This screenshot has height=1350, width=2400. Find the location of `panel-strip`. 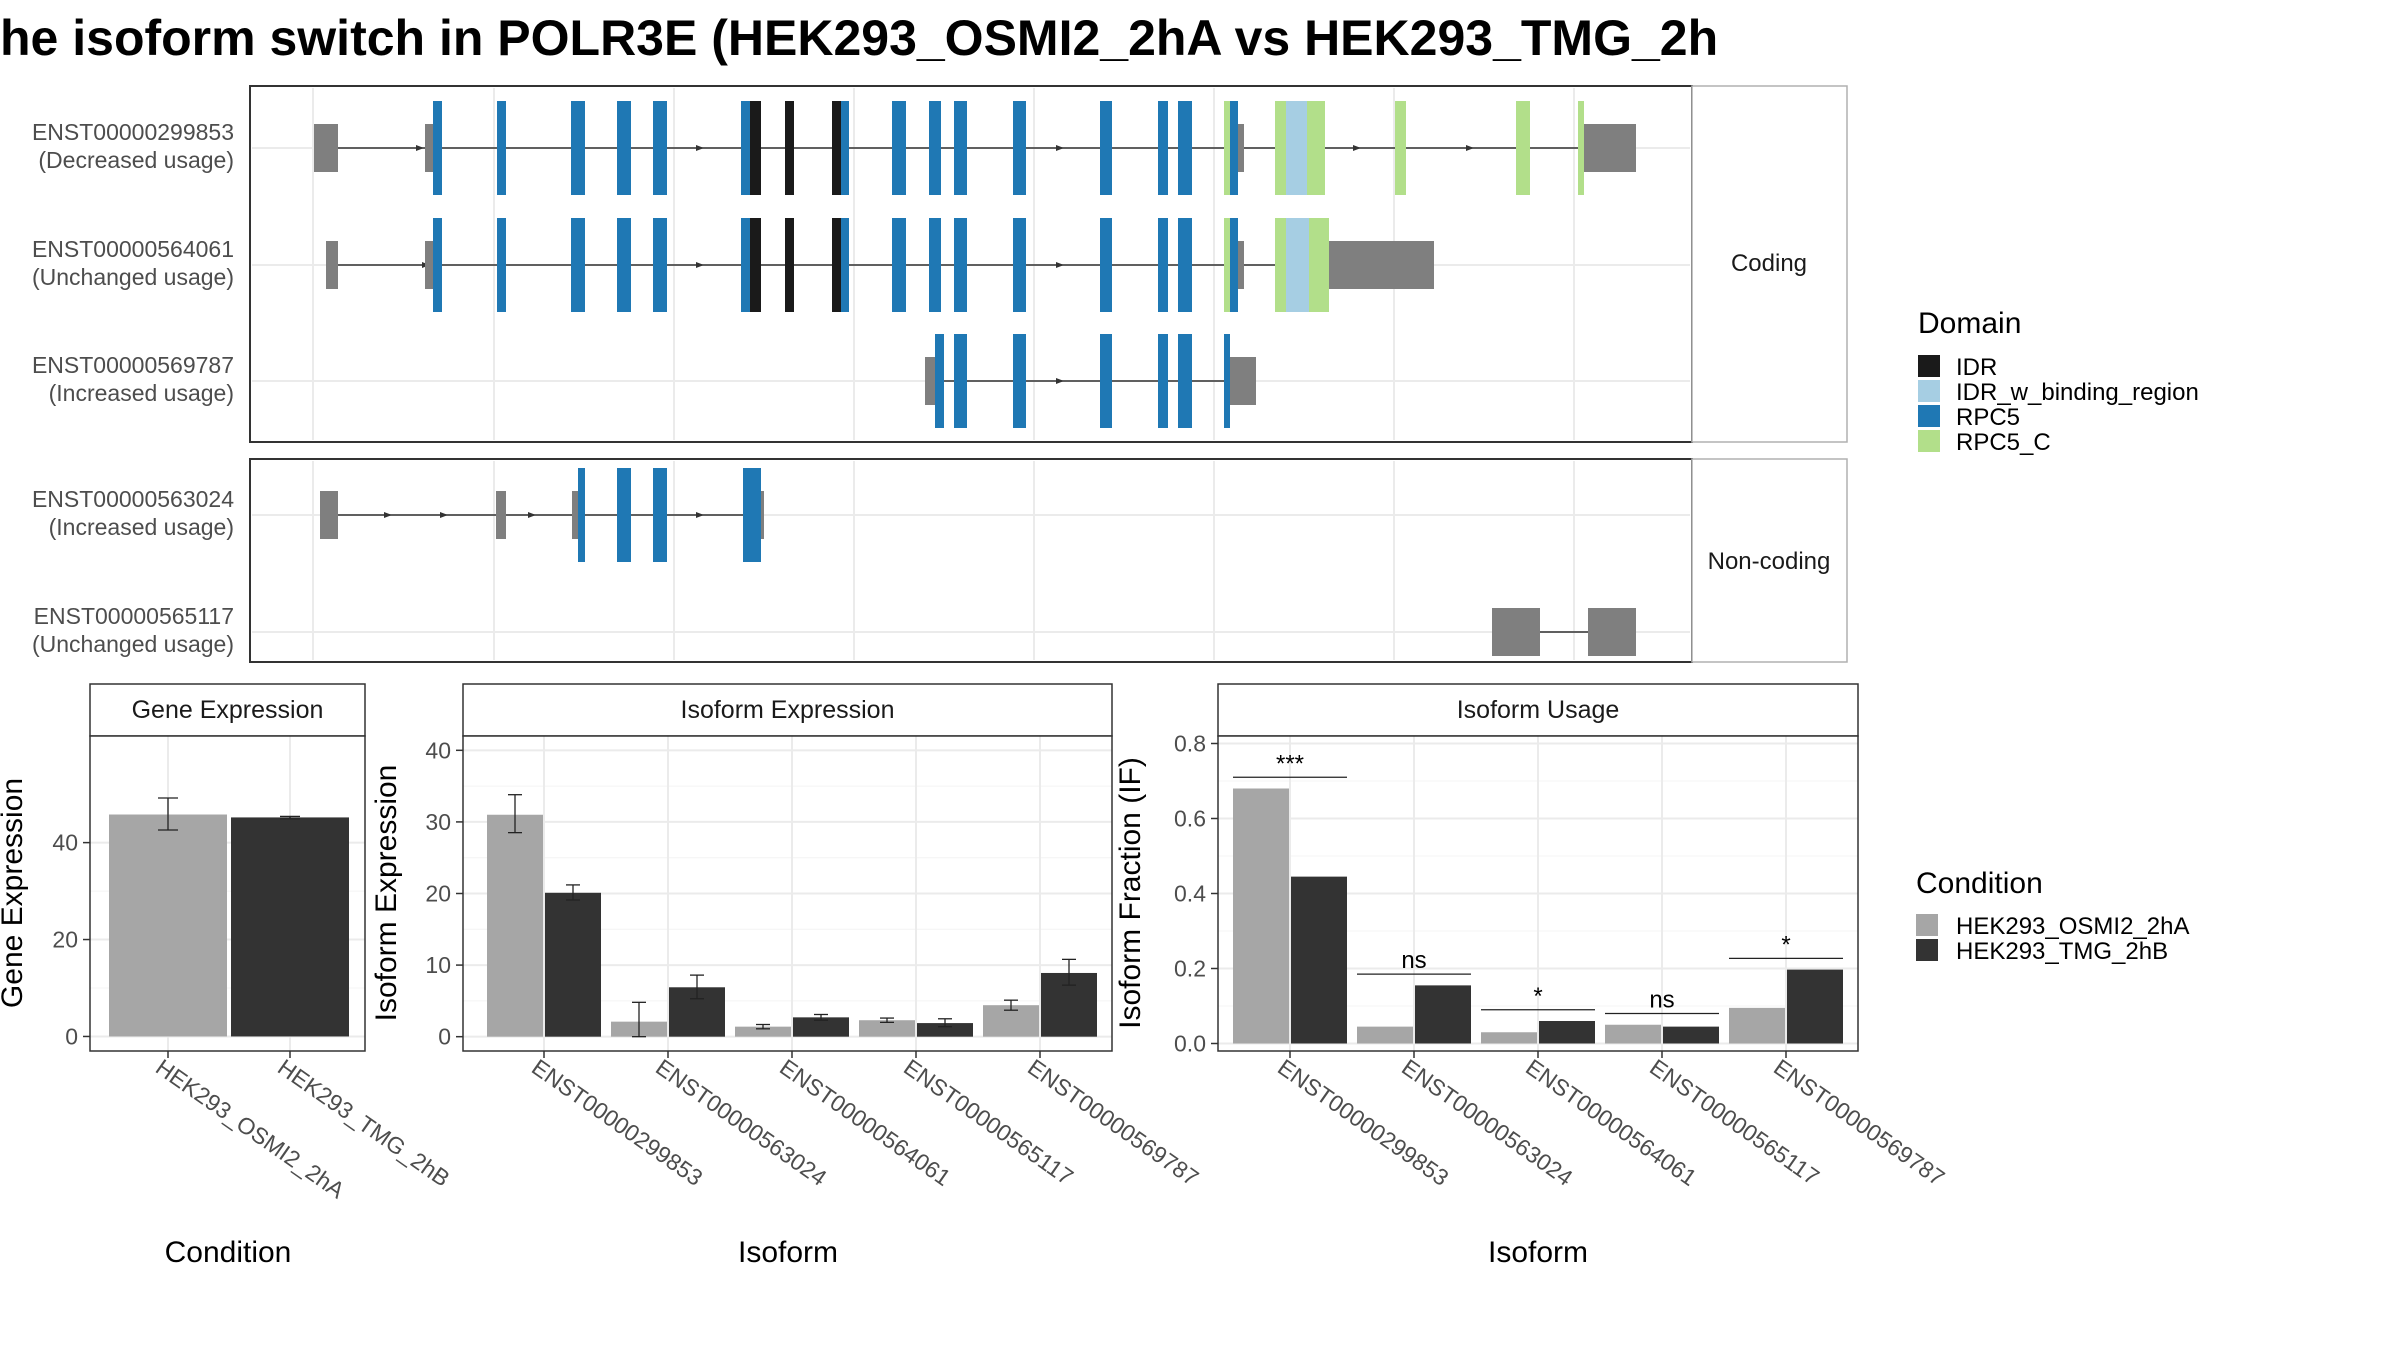

panel-strip is located at coordinates (1538, 710).